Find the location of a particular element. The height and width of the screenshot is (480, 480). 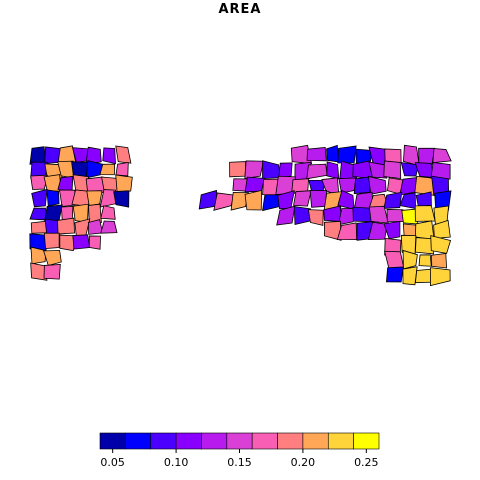

map-region-west is located at coordinates (81, 213).